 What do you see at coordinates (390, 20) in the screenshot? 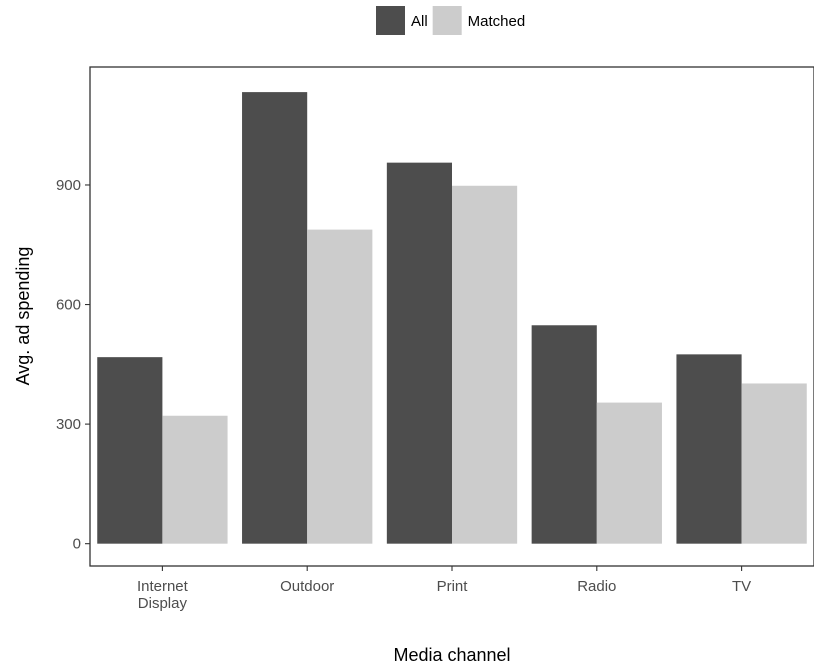
I see `legend-key-all` at bounding box center [390, 20].